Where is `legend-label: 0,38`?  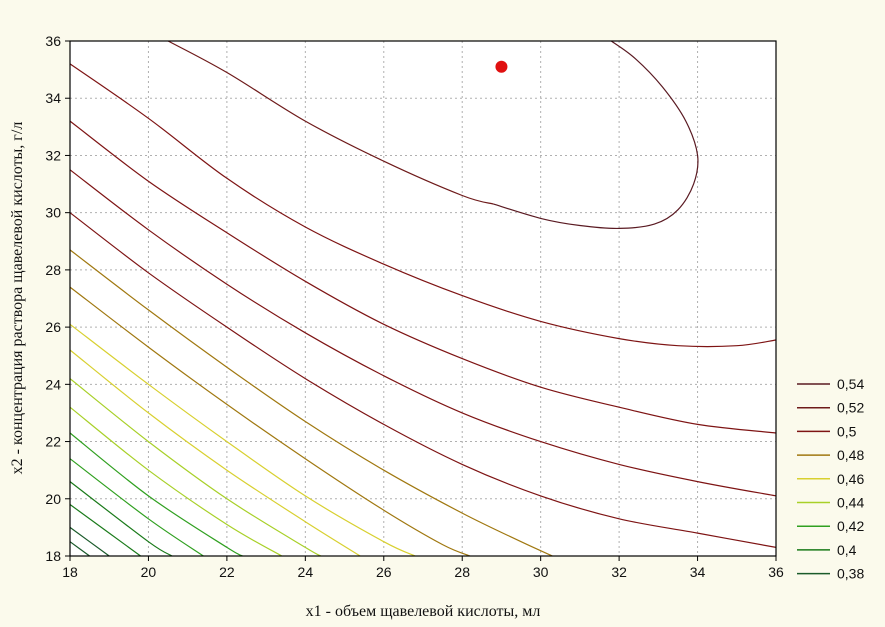 legend-label: 0,38 is located at coordinates (850, 574).